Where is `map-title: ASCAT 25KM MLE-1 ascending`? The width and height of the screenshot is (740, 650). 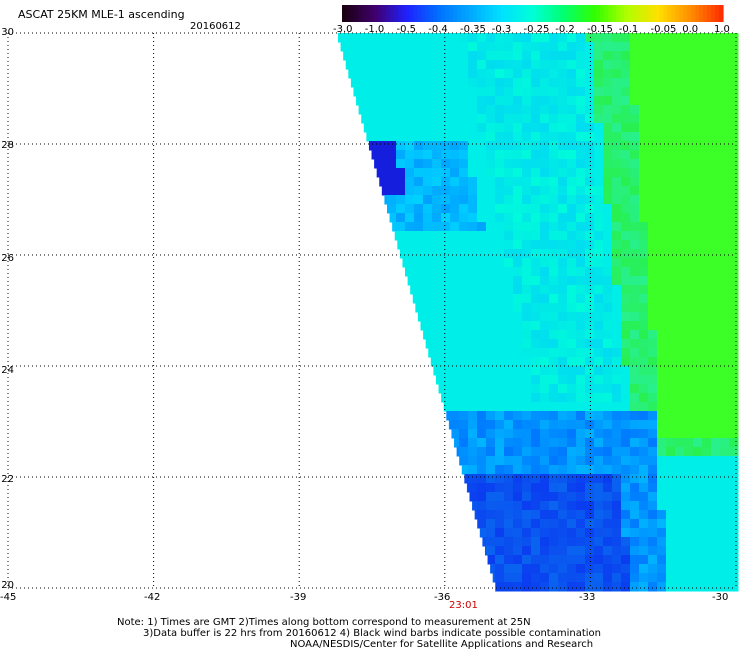
map-title: ASCAT 25KM MLE-1 ascending is located at coordinates (101, 14).